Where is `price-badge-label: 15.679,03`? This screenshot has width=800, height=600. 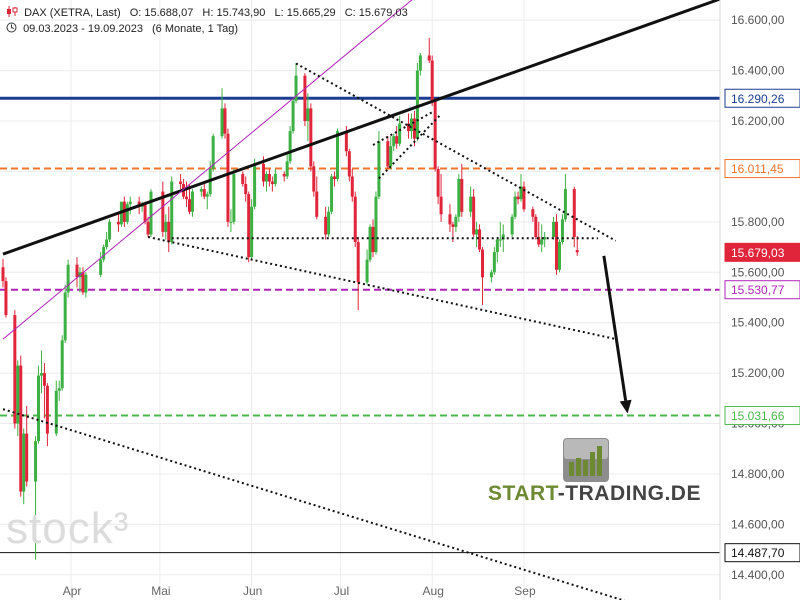
price-badge-label: 15.679,03 is located at coordinates (758, 253).